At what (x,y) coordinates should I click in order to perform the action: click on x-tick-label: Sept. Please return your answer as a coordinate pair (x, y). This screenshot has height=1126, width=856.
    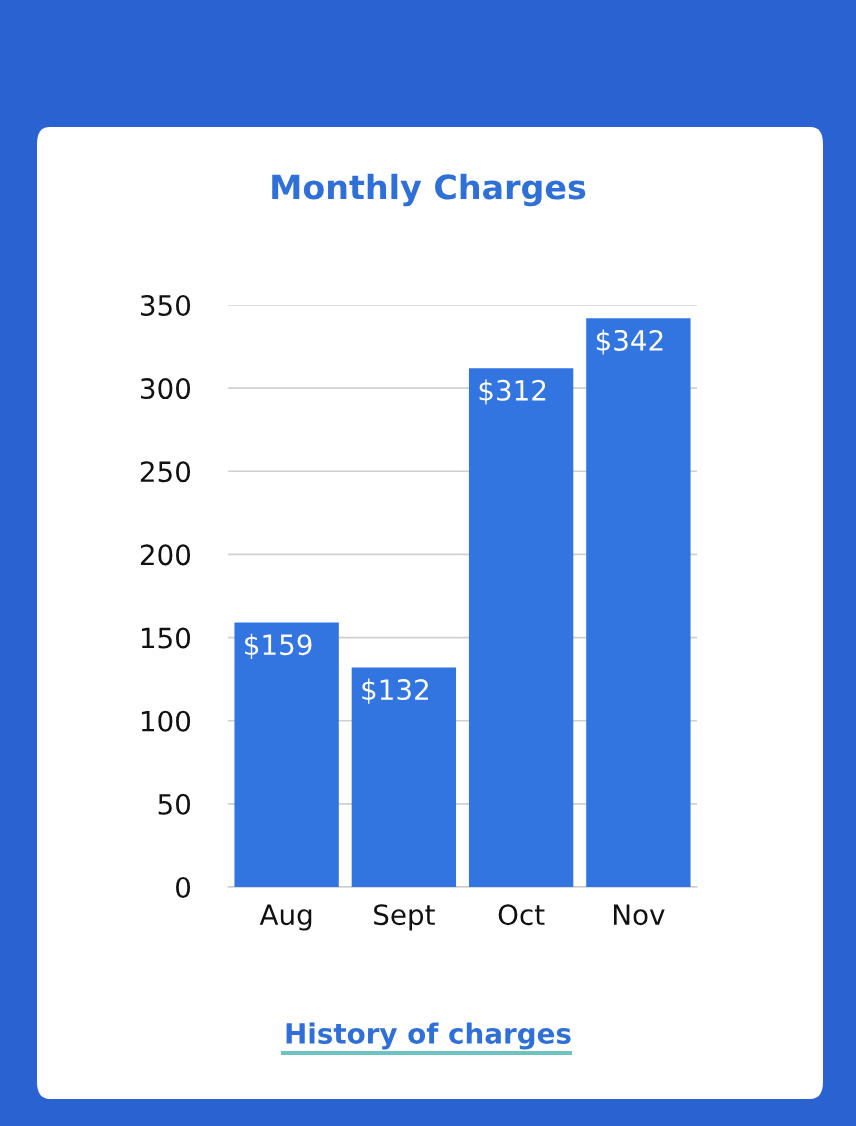
    Looking at the image, I should click on (404, 917).